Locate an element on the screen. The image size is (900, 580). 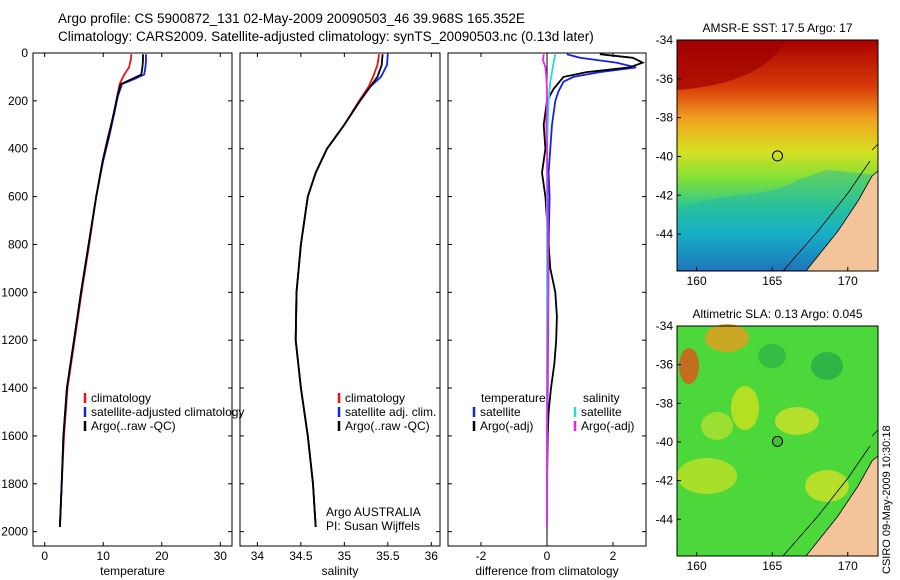
sst_map-title: AMSR-E SST: 17.5 Argo: 17 is located at coordinates (777, 28).